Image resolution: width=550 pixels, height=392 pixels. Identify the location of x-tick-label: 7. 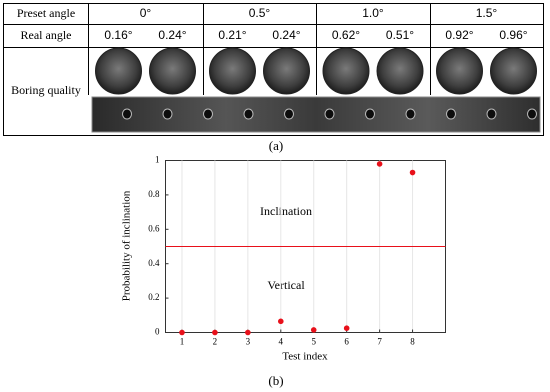
(379, 342).